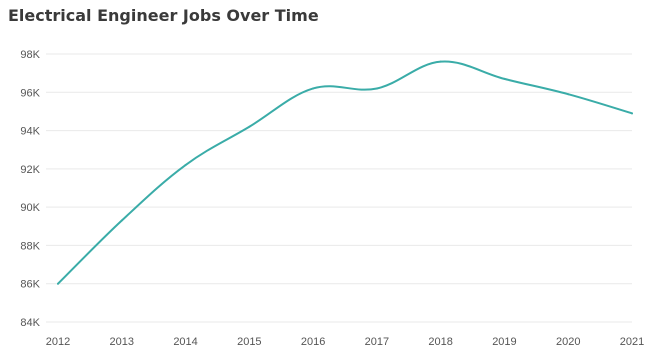 This screenshot has width=648, height=349. Describe the element at coordinates (30, 170) in the screenshot. I see `y-tick-label: 92K` at that location.